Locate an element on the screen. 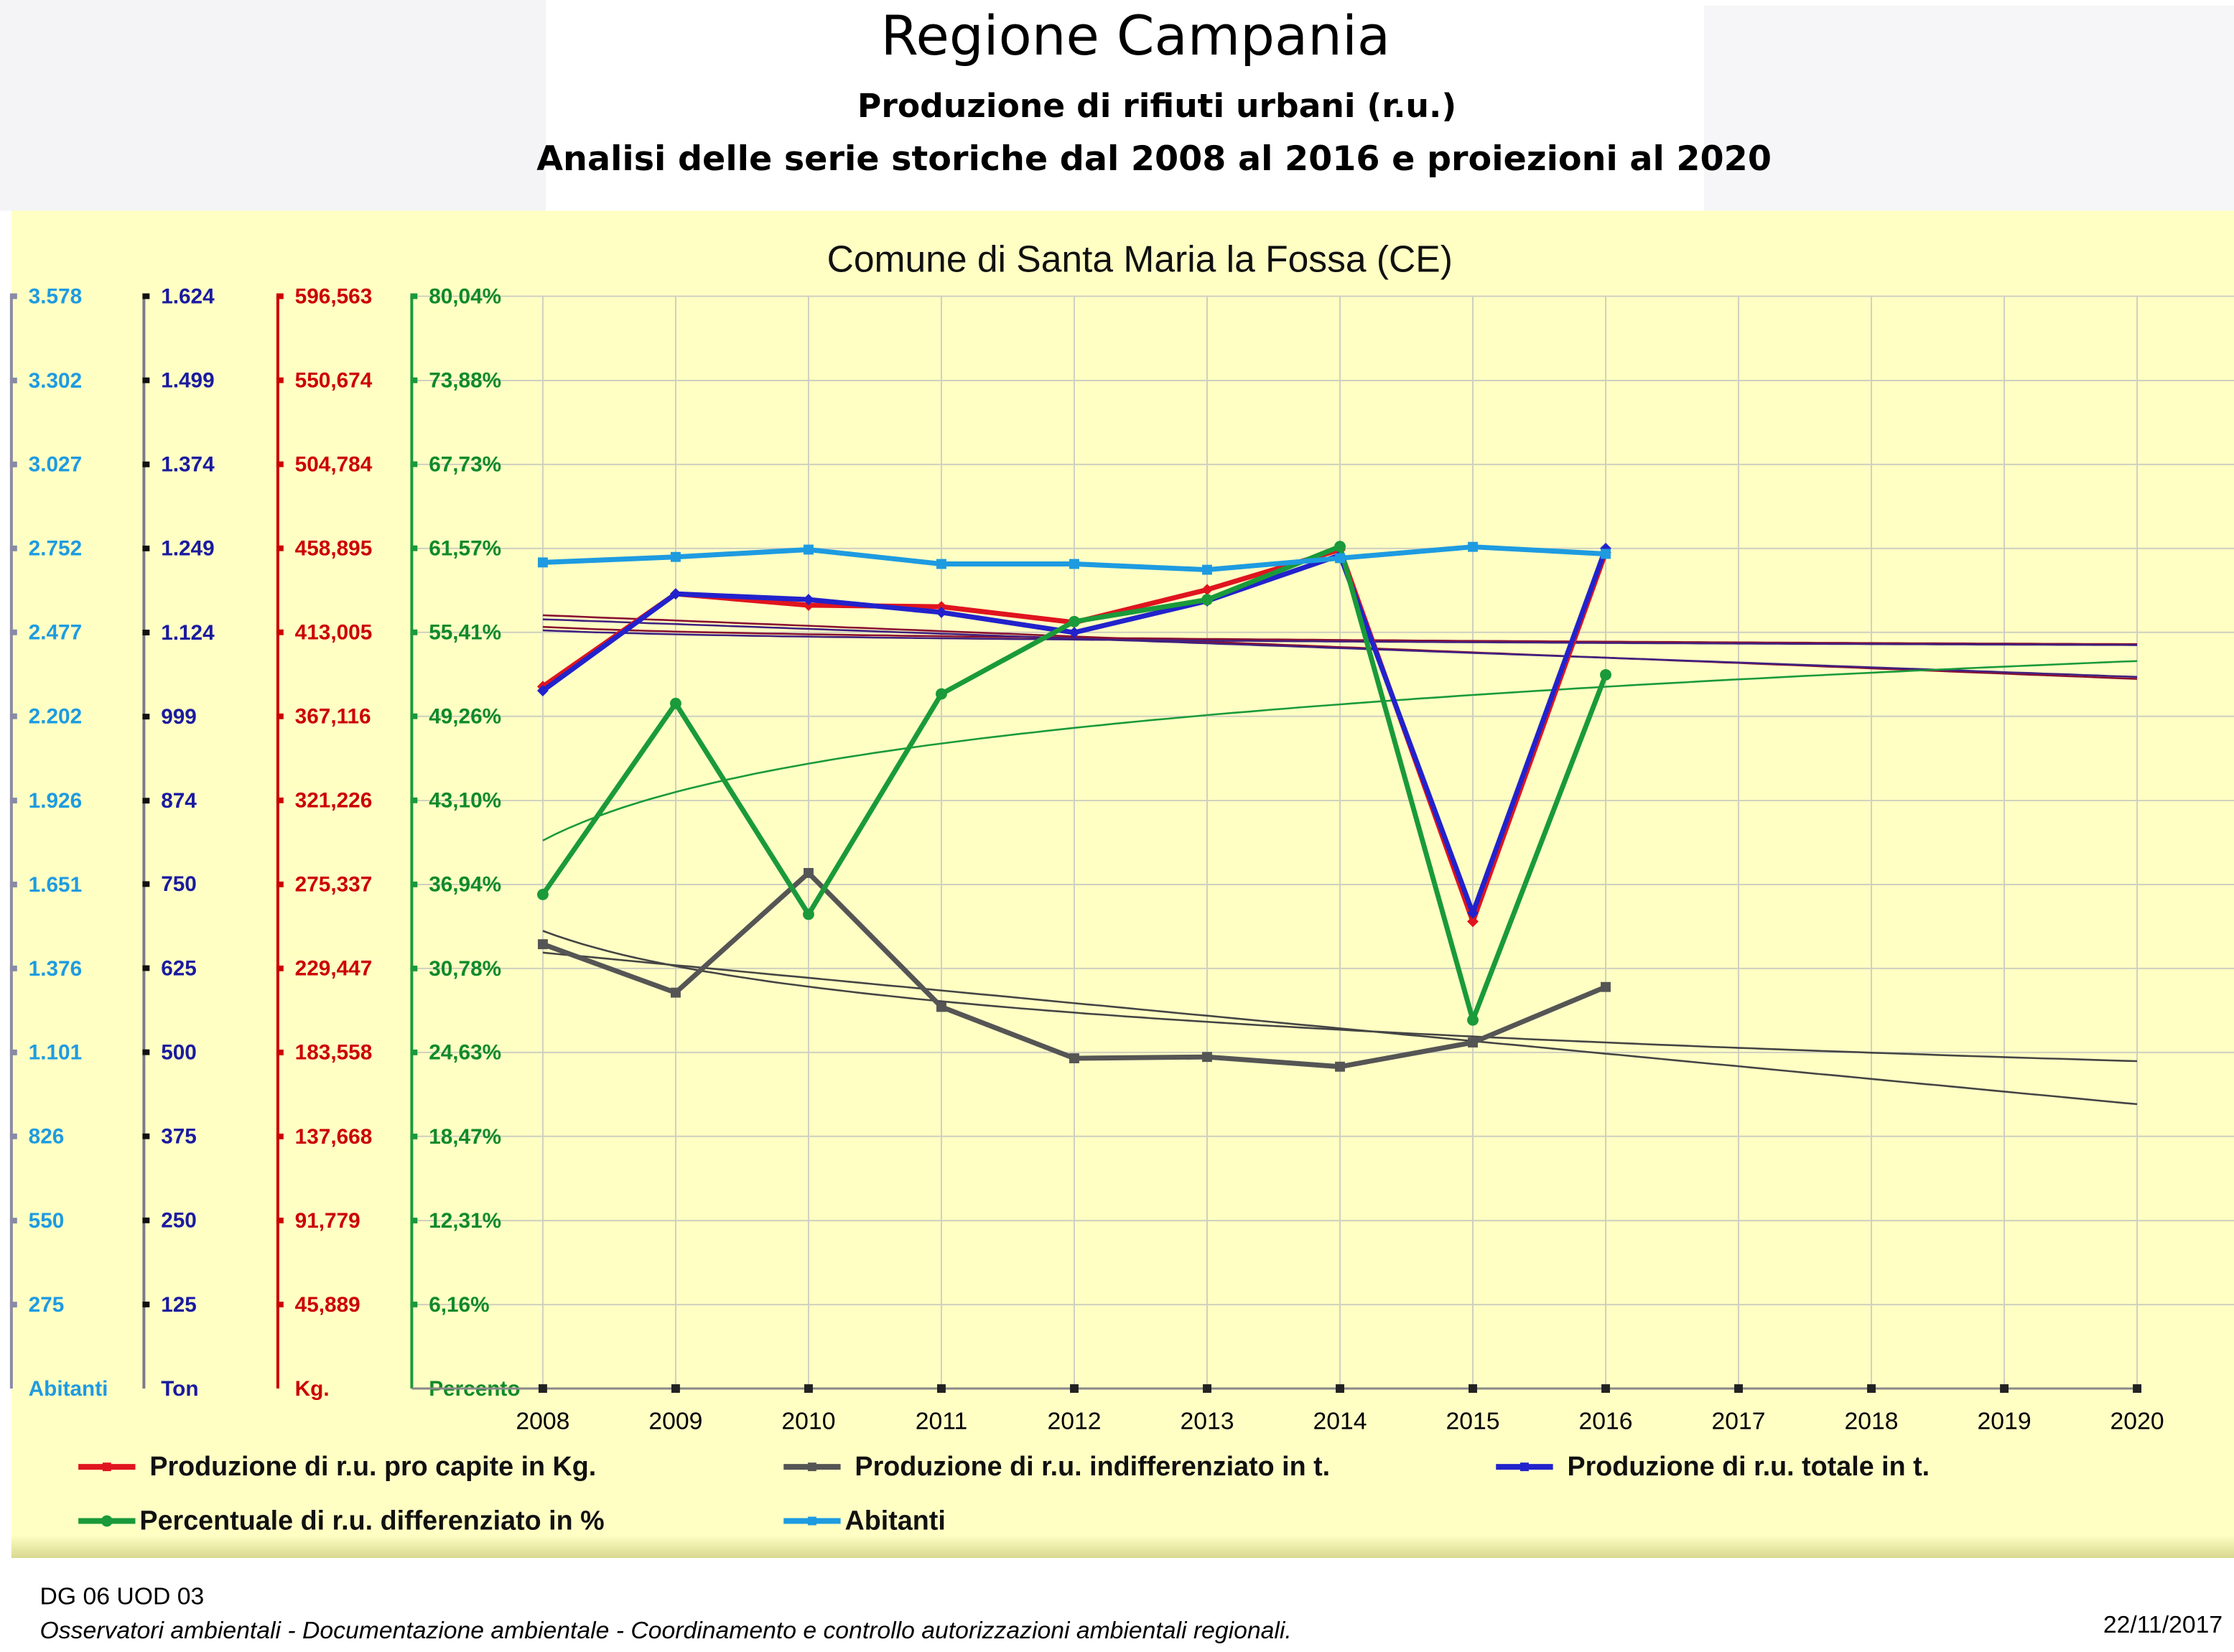 The width and height of the screenshot is (2234, 1652). y-tick-label: 1.624 is located at coordinates (188, 296).